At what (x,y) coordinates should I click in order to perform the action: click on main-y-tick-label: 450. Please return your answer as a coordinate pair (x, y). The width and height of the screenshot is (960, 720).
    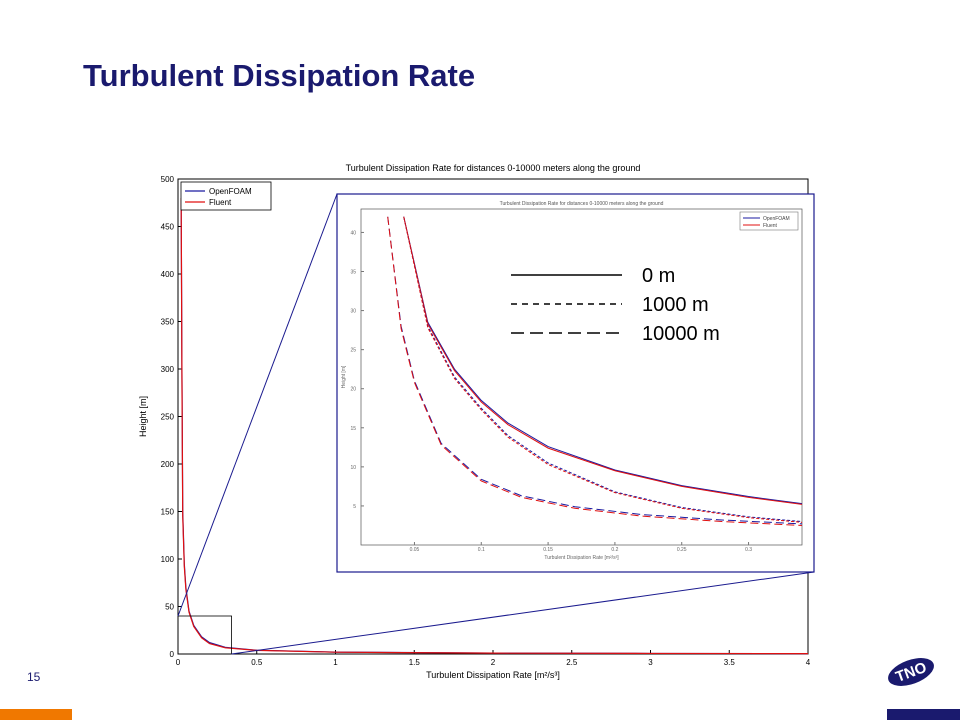
    Looking at the image, I should click on (168, 227).